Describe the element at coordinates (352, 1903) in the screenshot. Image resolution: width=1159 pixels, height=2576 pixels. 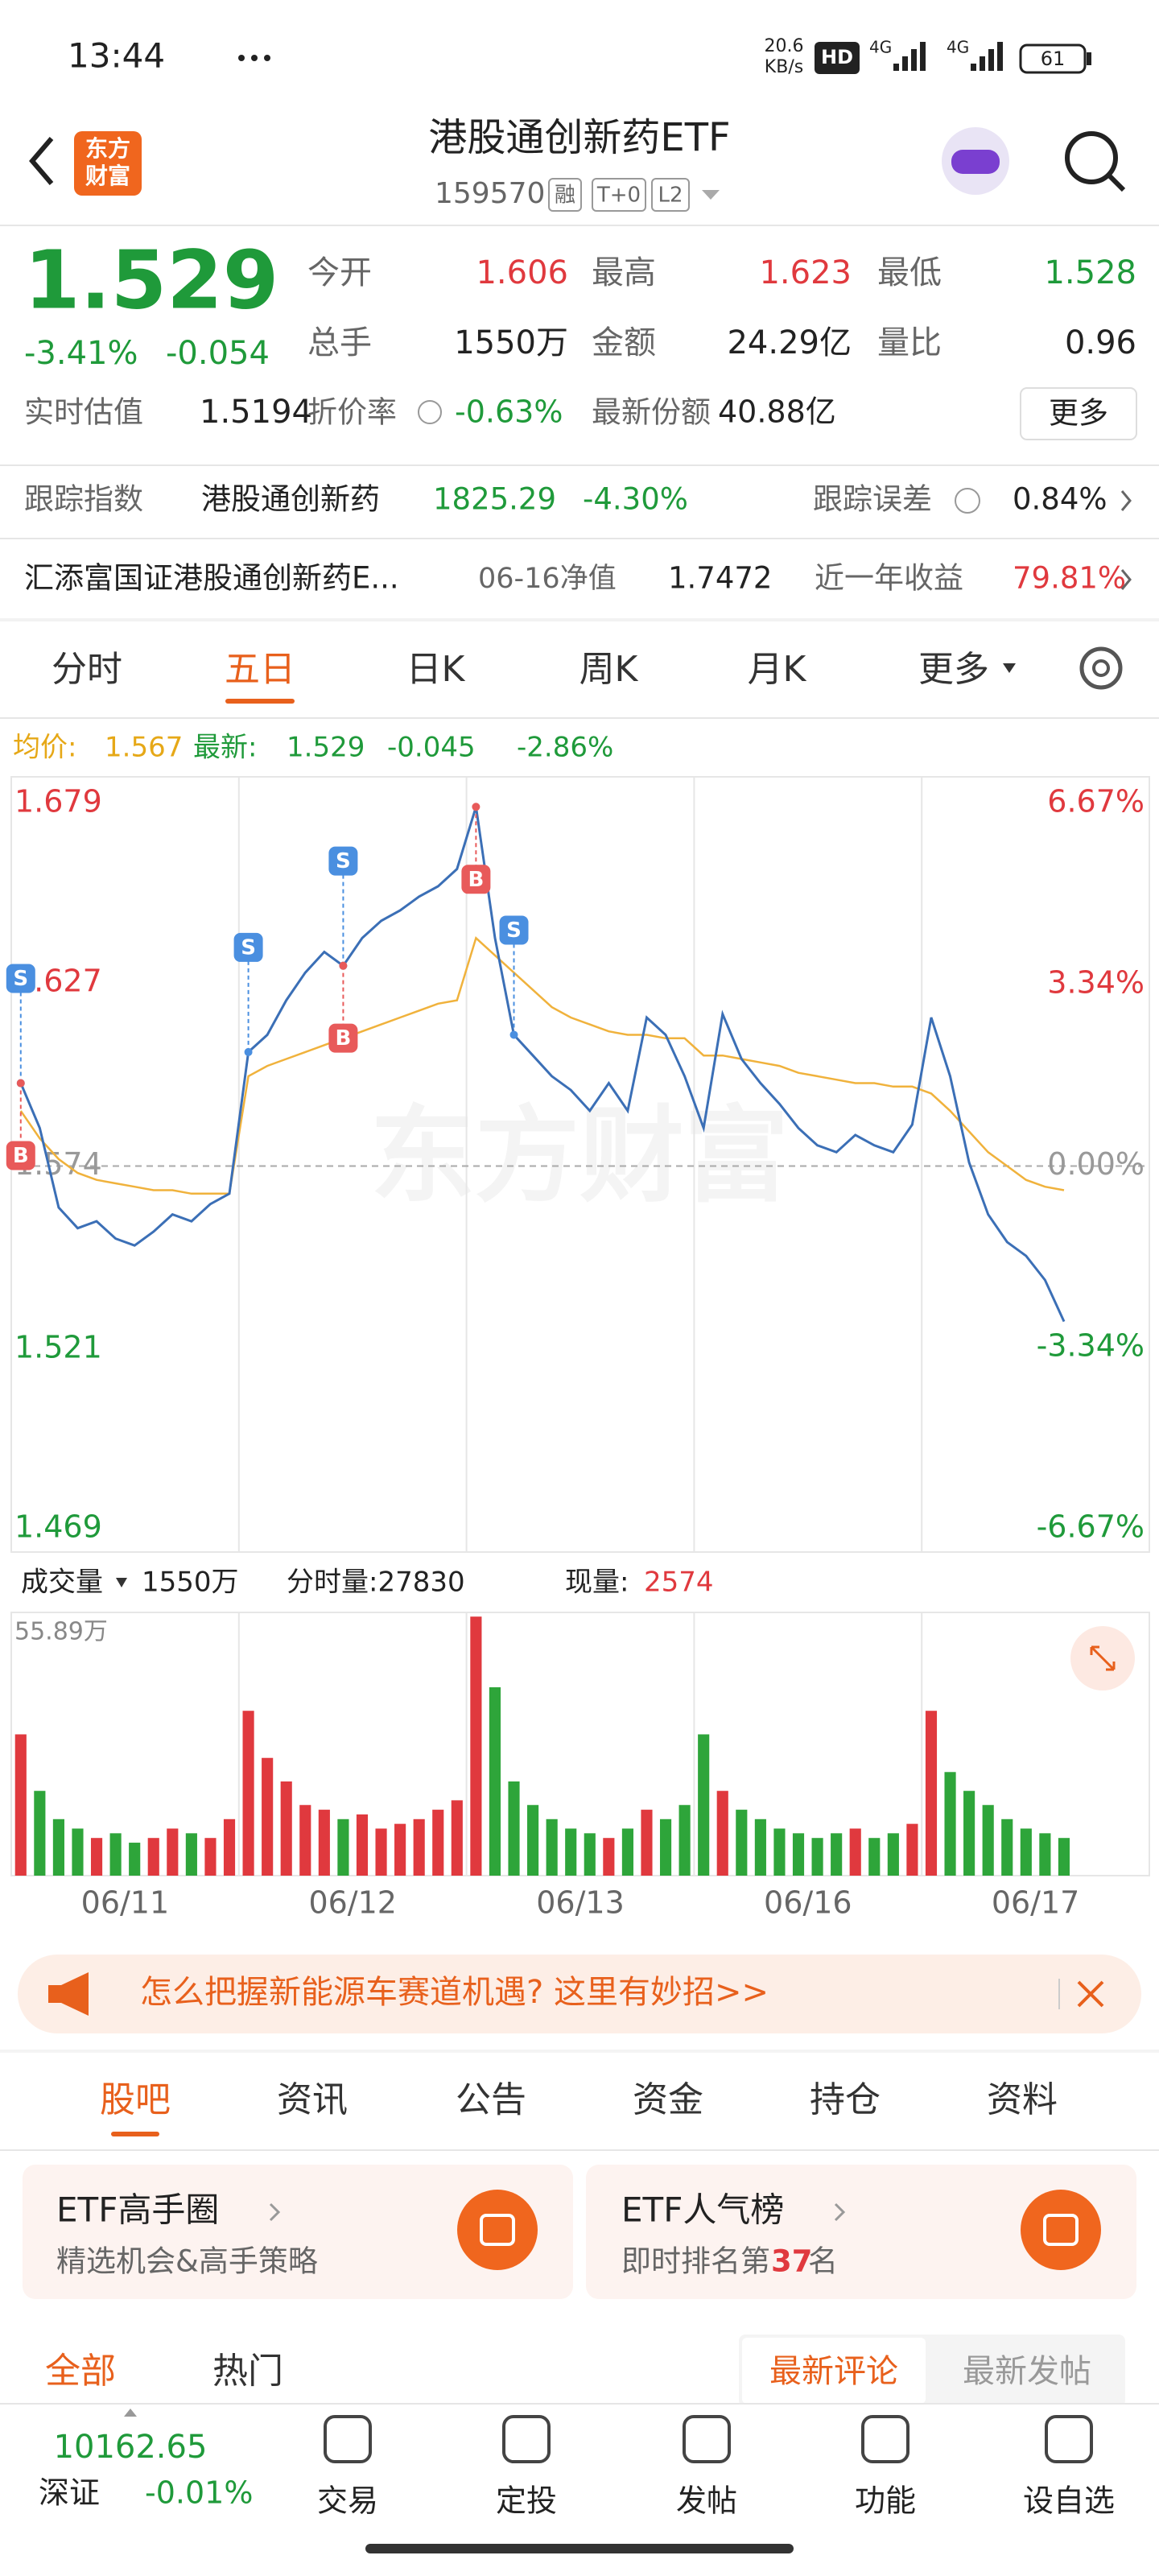
I see `x-tick-label: 06/12` at that location.